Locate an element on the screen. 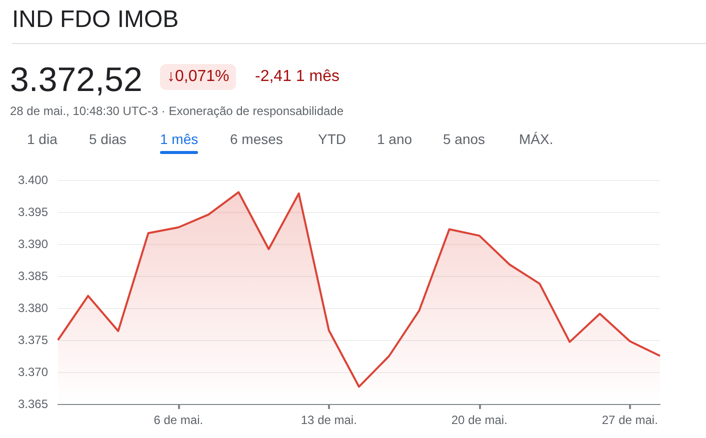 Image resolution: width=706 pixels, height=438 pixels. y-tick-label: 3.385 is located at coordinates (33, 276).